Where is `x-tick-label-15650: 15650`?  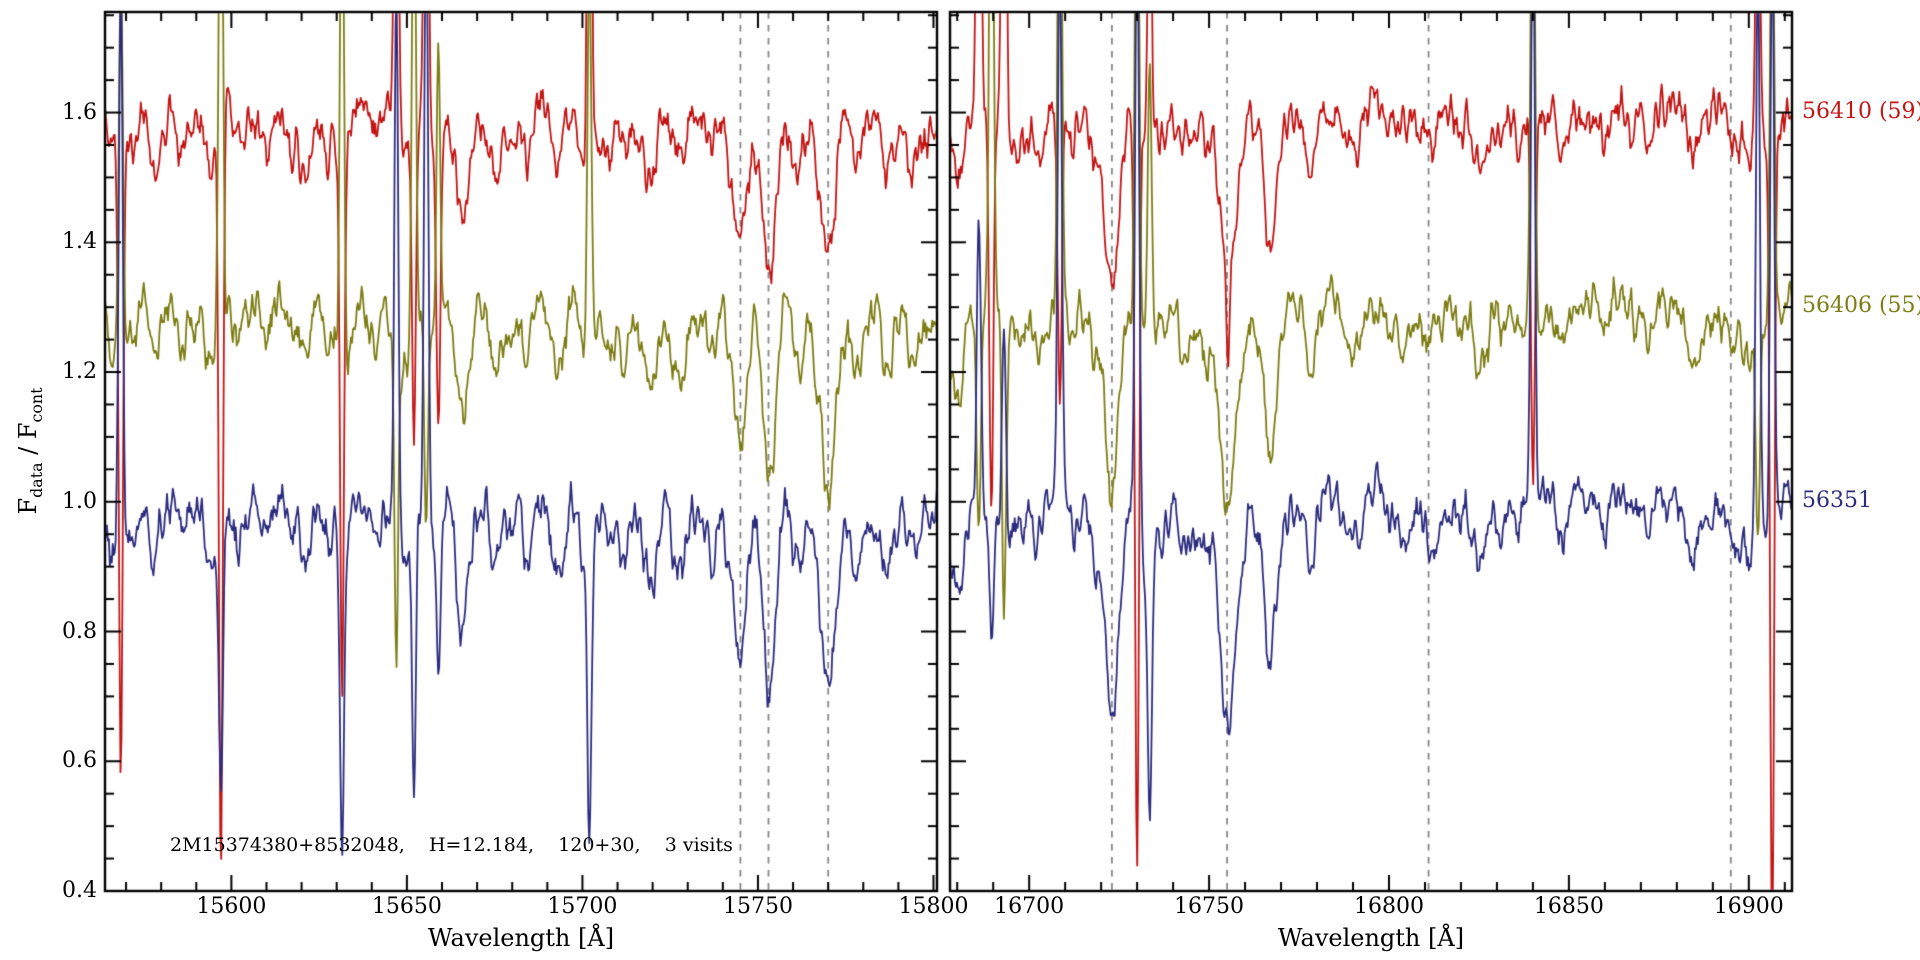 x-tick-label-15650: 15650 is located at coordinates (406, 906).